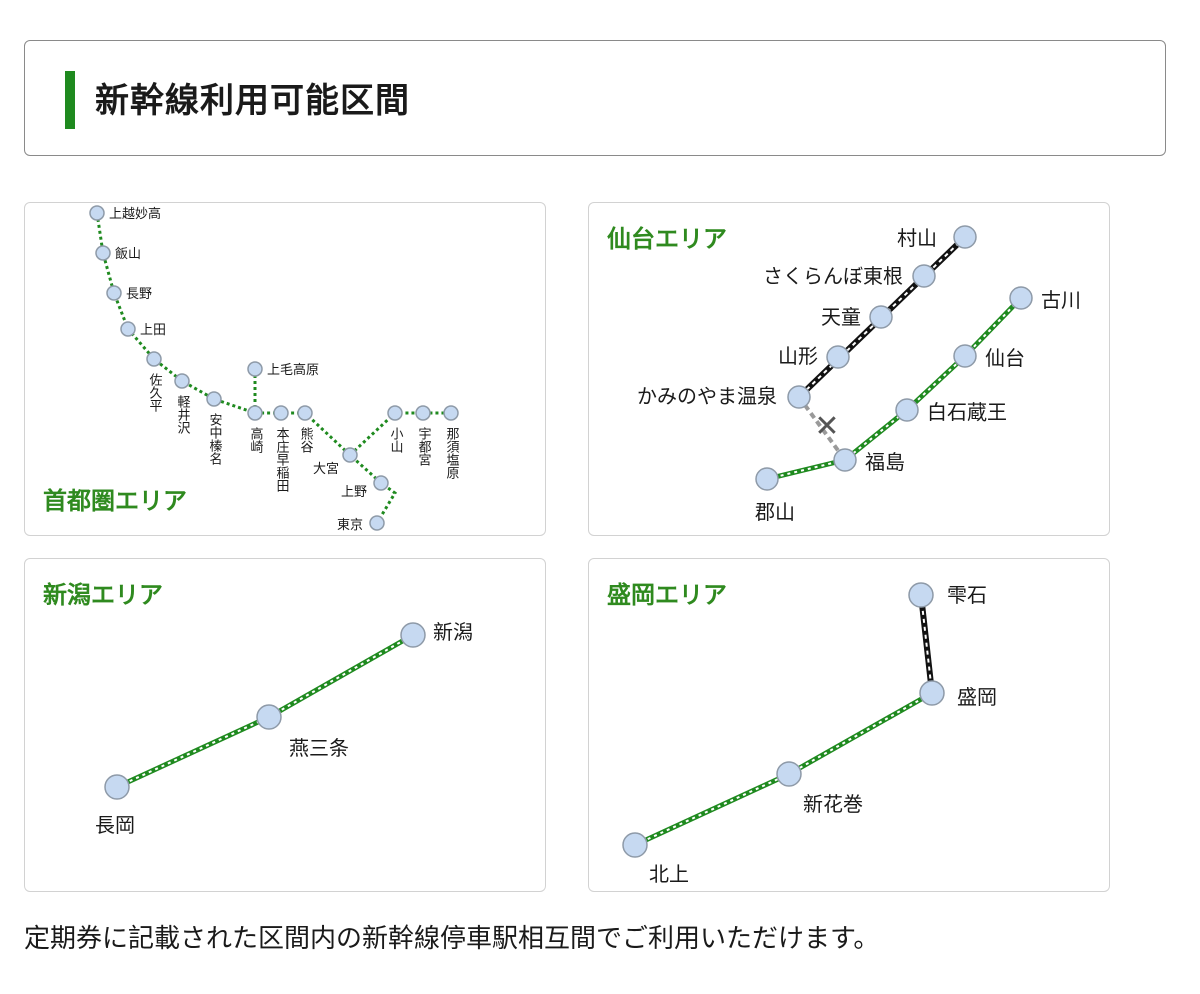 The width and height of the screenshot is (1200, 994). Describe the element at coordinates (255, 369) in the screenshot. I see `station-jomokogen` at that location.